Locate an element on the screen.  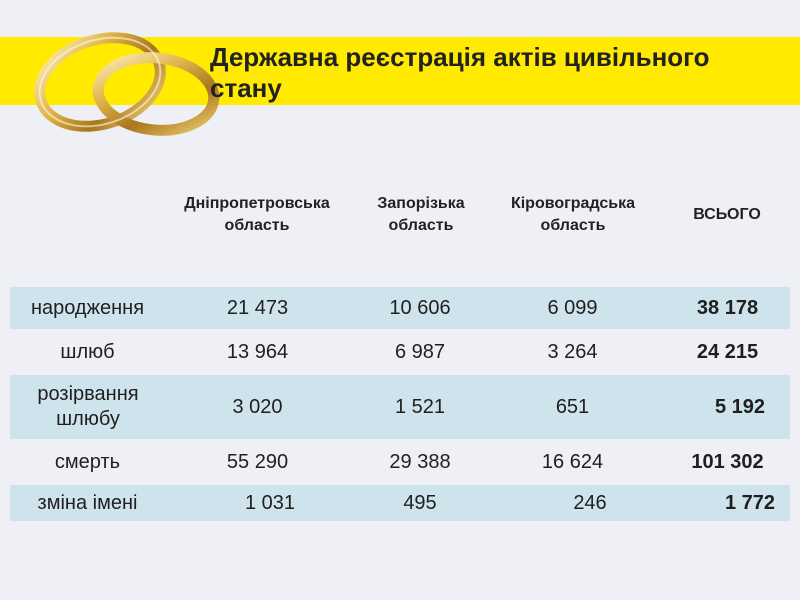
table-row: розірвання шлюбу 3 020 1 521 651 5 192 is located at coordinates (400, 407).